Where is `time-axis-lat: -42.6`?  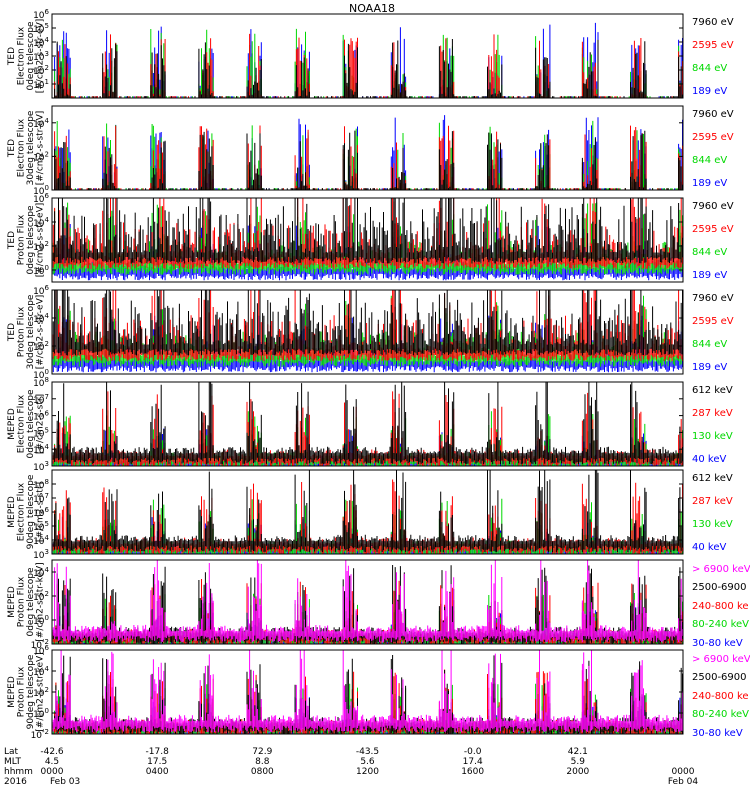 time-axis-lat: -42.6 is located at coordinates (52, 752).